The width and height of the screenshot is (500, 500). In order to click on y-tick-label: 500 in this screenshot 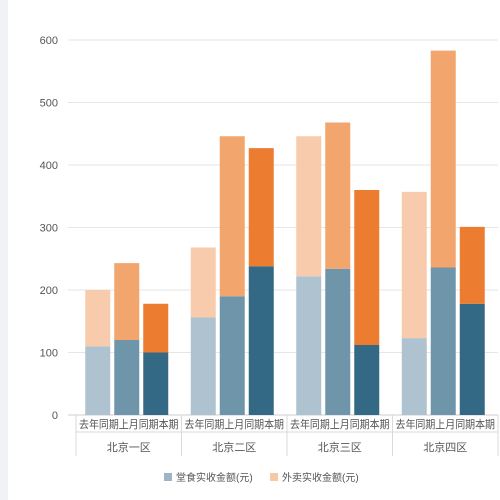, I will do `click(49, 104)`.